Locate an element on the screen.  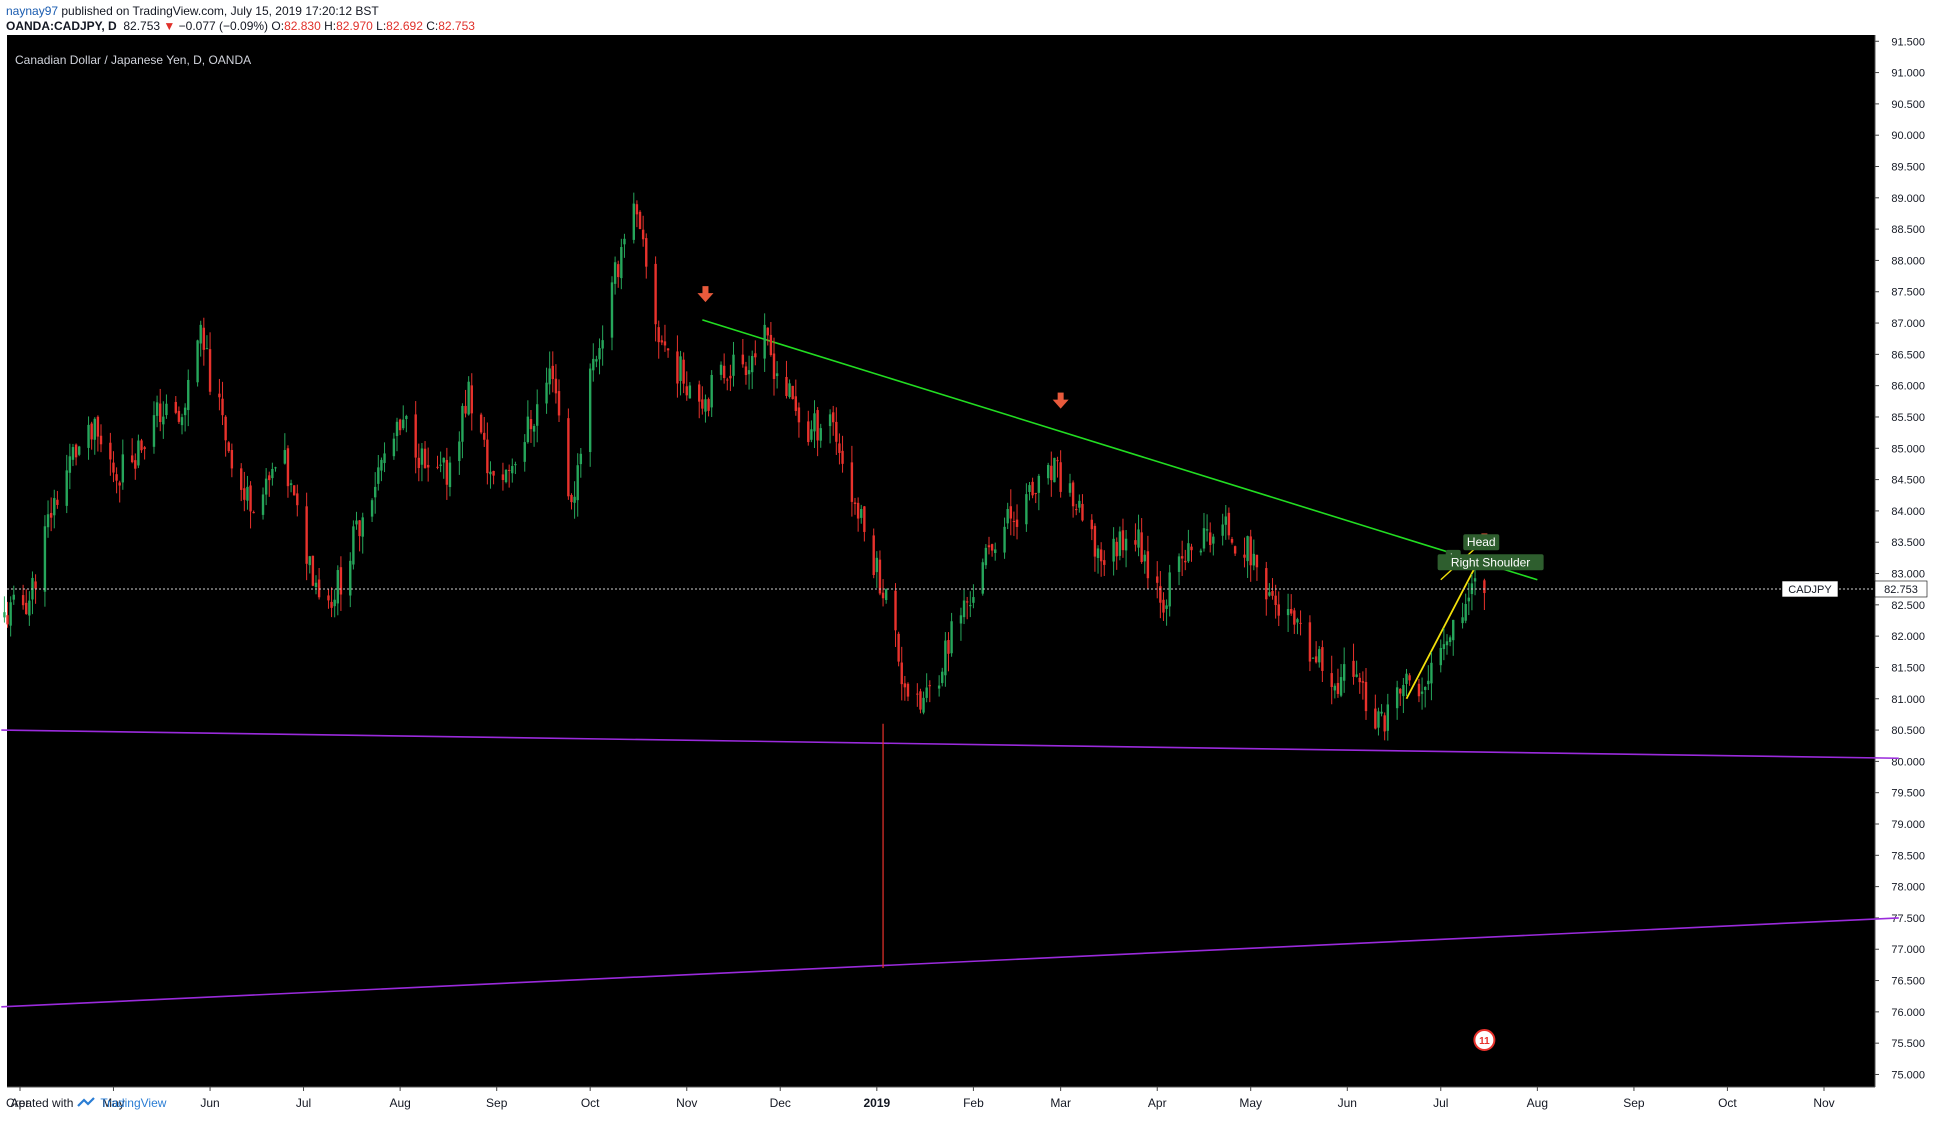
y-tick-label: 89.500 is located at coordinates (1908, 168).